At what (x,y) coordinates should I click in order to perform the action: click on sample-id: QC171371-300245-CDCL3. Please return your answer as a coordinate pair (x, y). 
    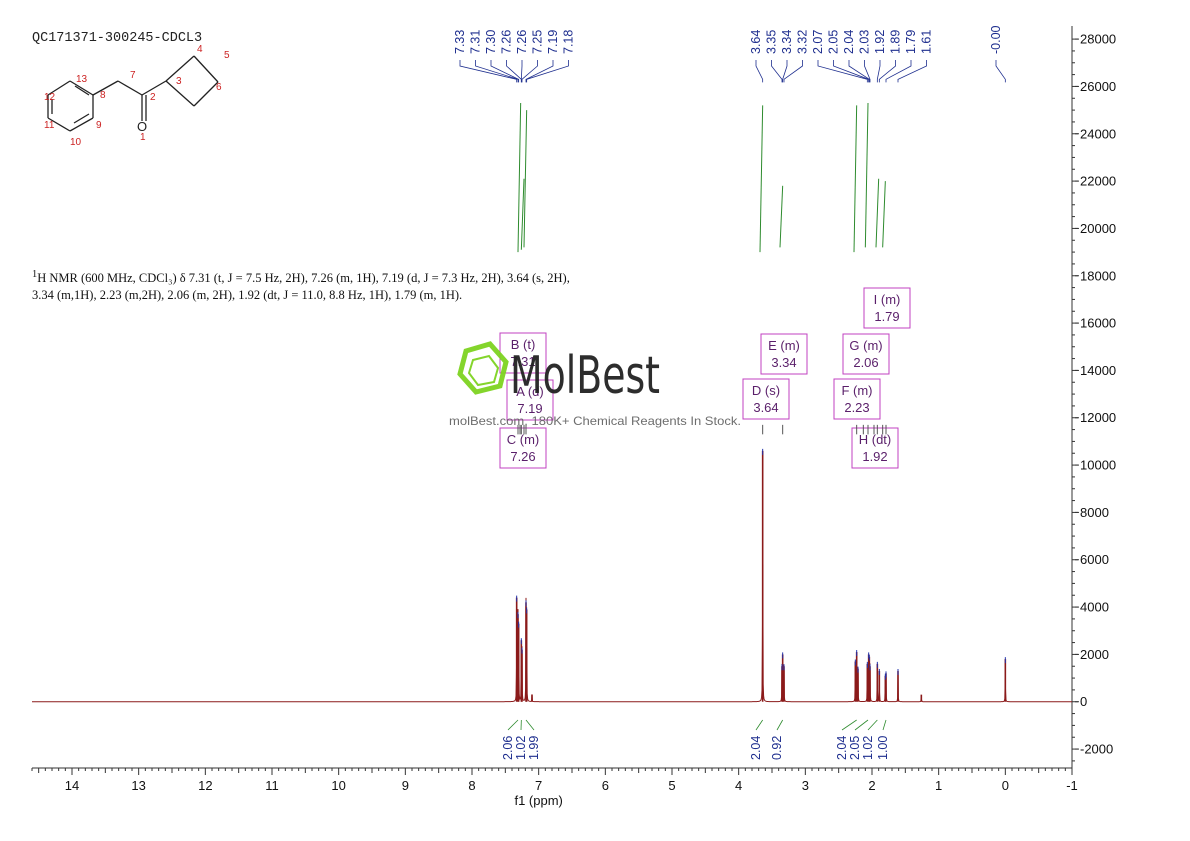
    Looking at the image, I should click on (117, 38).